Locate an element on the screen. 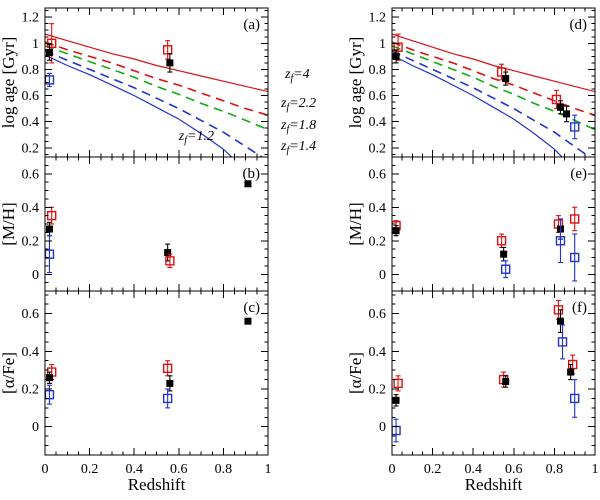 This screenshot has width=600, height=500. panel-a: zf=1.2 (a) 0.2 0.4 0.6 0.8 1 1.2 log age [Gyr] is located at coordinates (134, 82).